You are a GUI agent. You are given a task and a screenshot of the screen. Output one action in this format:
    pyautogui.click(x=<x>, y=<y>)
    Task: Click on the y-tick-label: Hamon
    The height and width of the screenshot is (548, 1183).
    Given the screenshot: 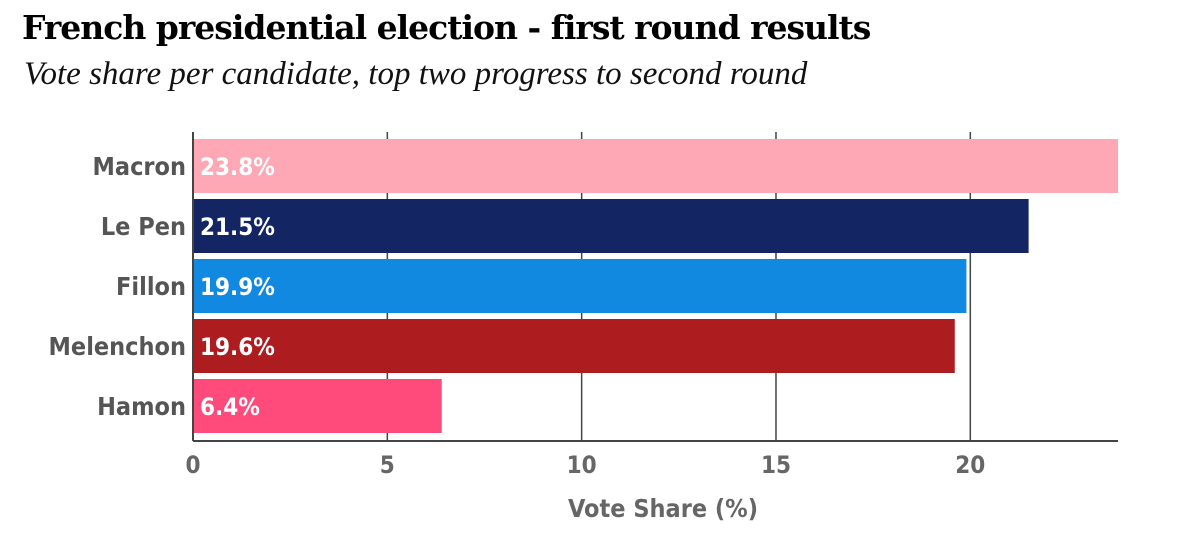 What is the action you would take?
    pyautogui.click(x=141, y=406)
    